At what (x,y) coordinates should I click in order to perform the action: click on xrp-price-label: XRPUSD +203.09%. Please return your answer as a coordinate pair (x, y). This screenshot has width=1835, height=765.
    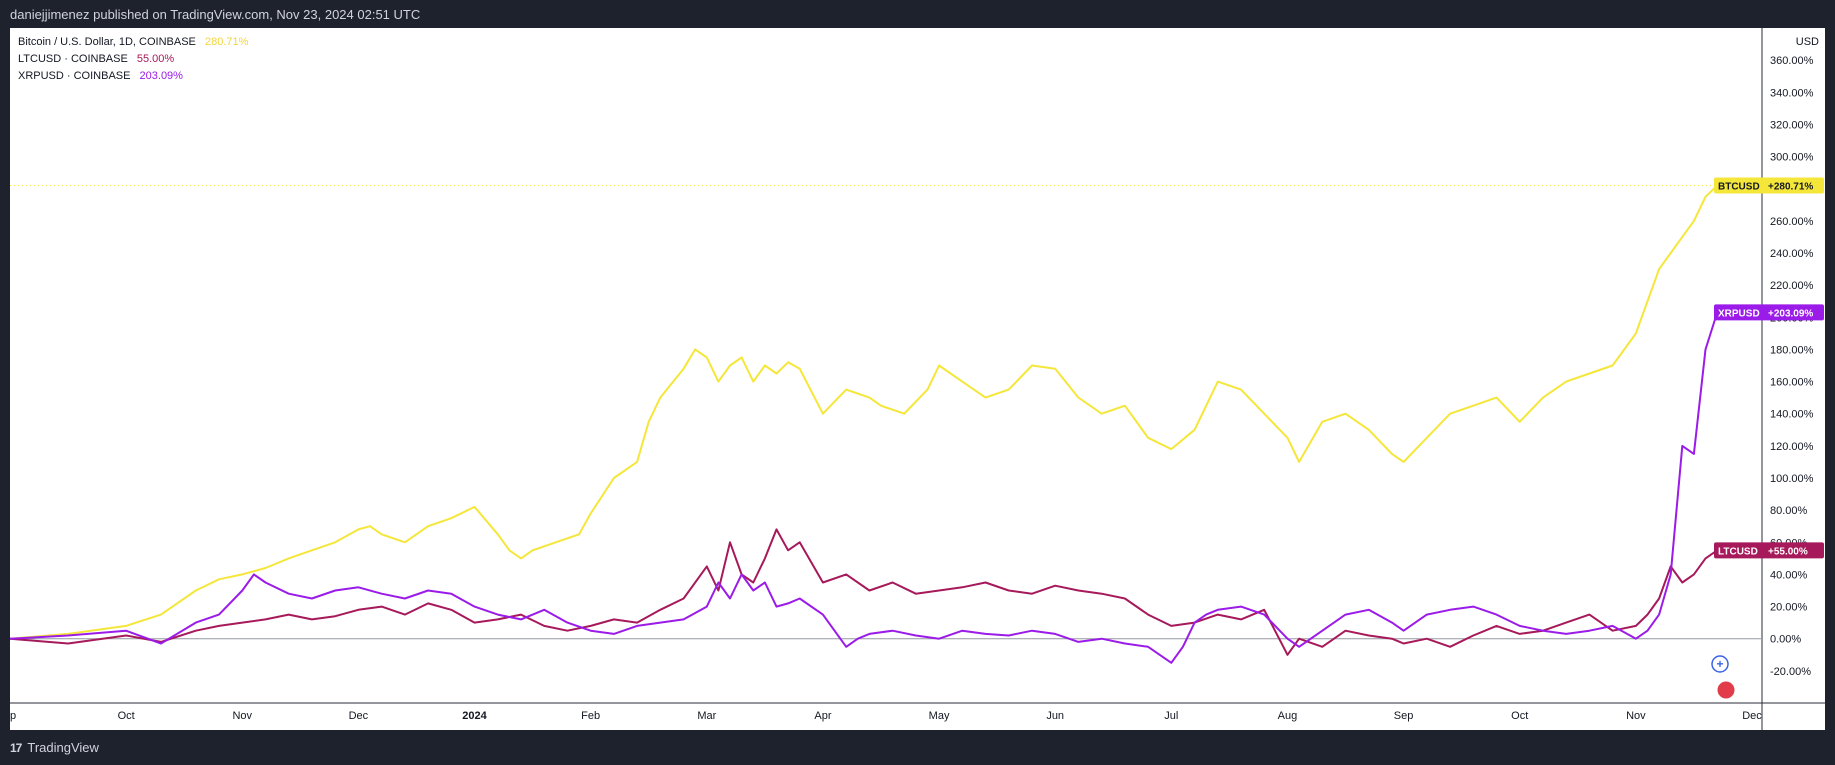
    Looking at the image, I should click on (1769, 312).